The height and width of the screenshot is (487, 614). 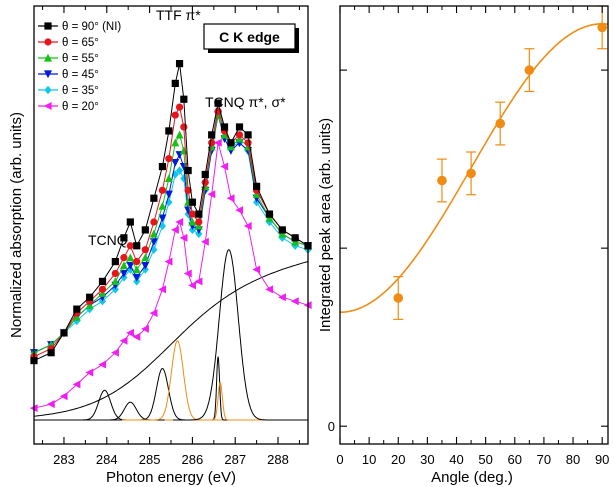 What do you see at coordinates (79, 27) in the screenshot?
I see `legend-item-1: θ = 90° (NI)` at bounding box center [79, 27].